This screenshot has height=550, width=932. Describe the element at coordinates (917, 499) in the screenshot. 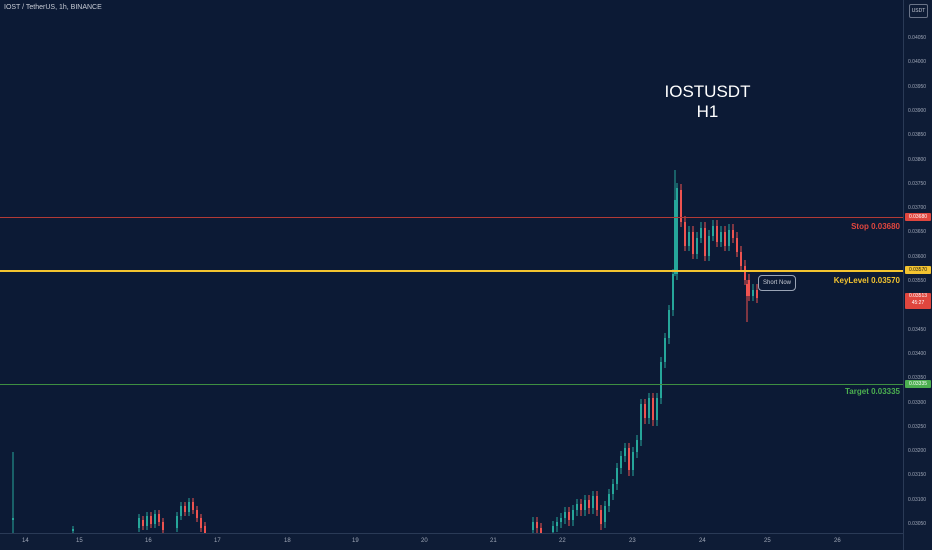

I see `price-tick: 0.03100` at that location.